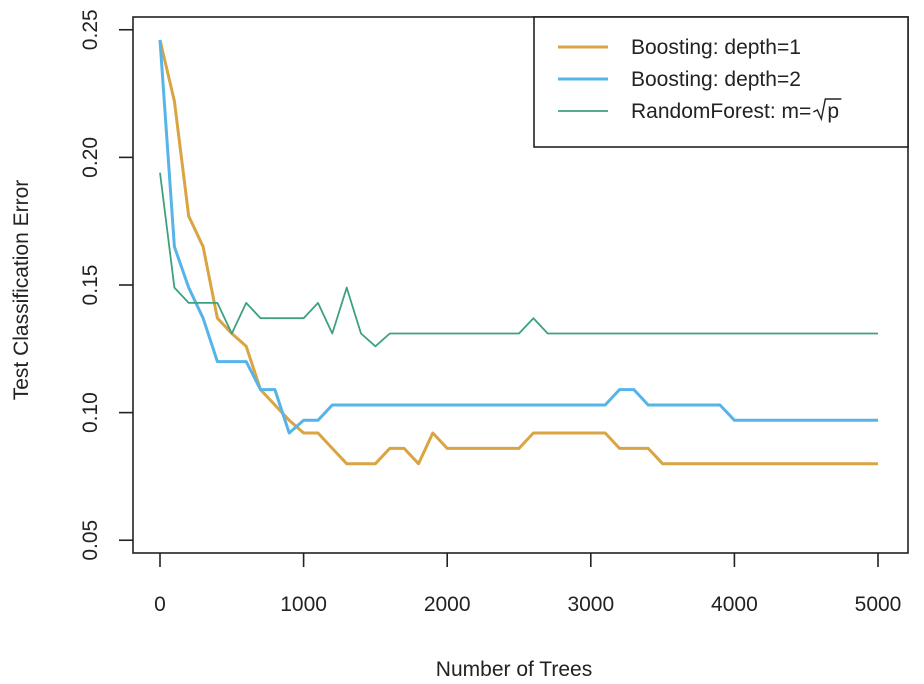  I want to click on legend-label-prefix: RandomForest: m=, so click(721, 111).